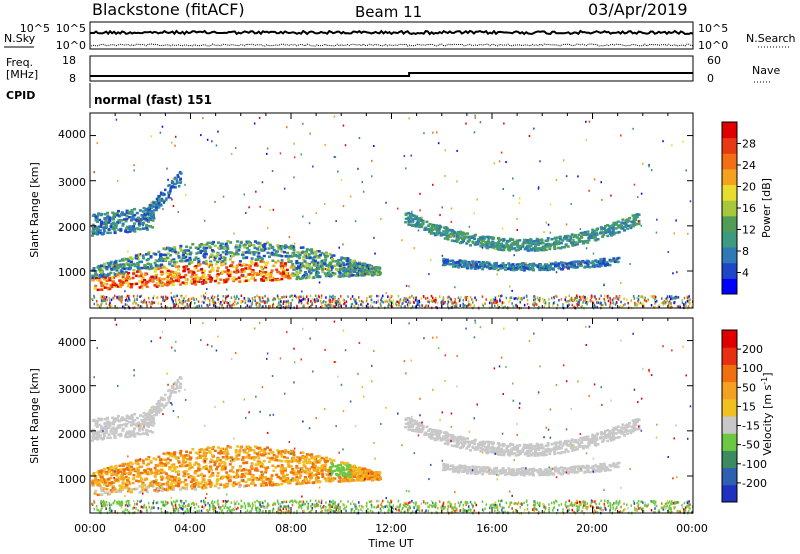 This screenshot has height=554, width=800. I want to click on colorbar-swatch, so click(729, 192).